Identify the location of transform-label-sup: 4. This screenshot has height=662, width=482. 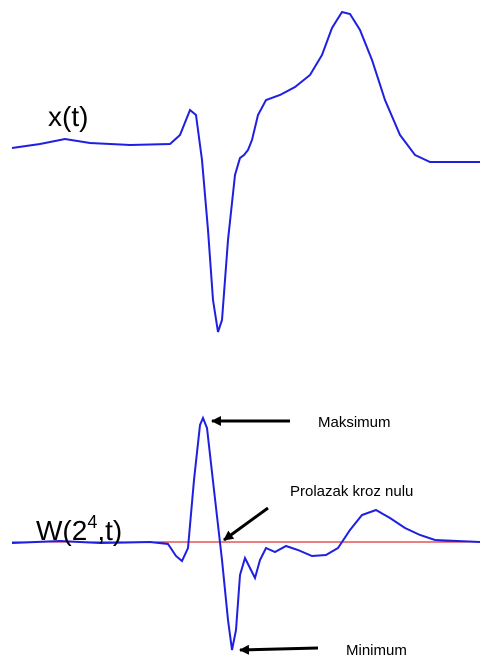
(92, 522).